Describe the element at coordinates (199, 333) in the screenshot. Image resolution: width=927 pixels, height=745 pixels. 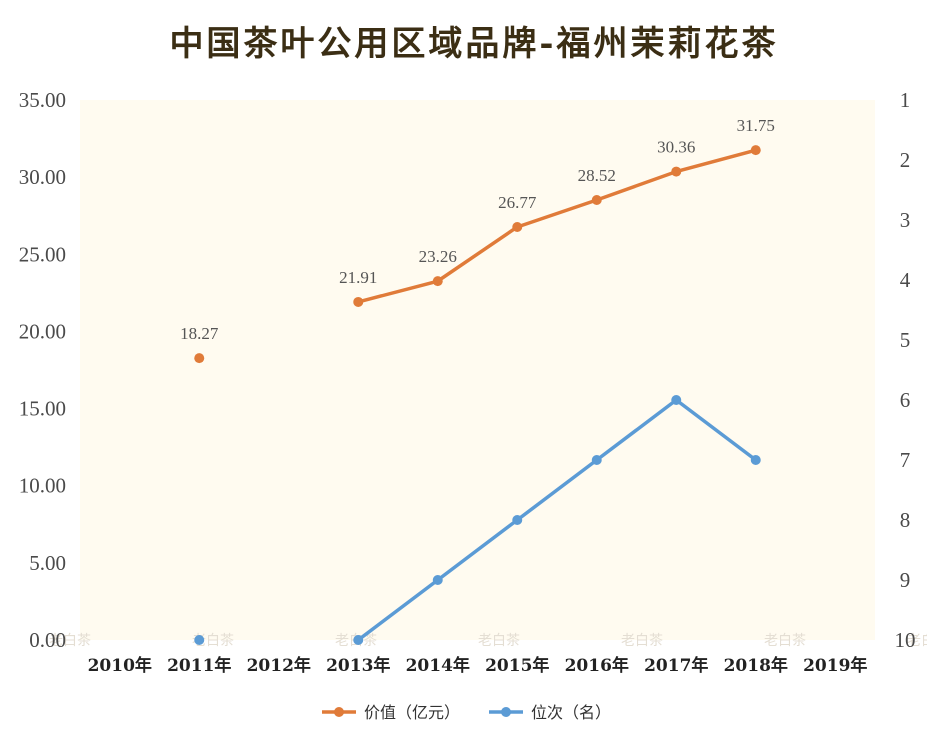
I see `data-label: 18.27` at that location.